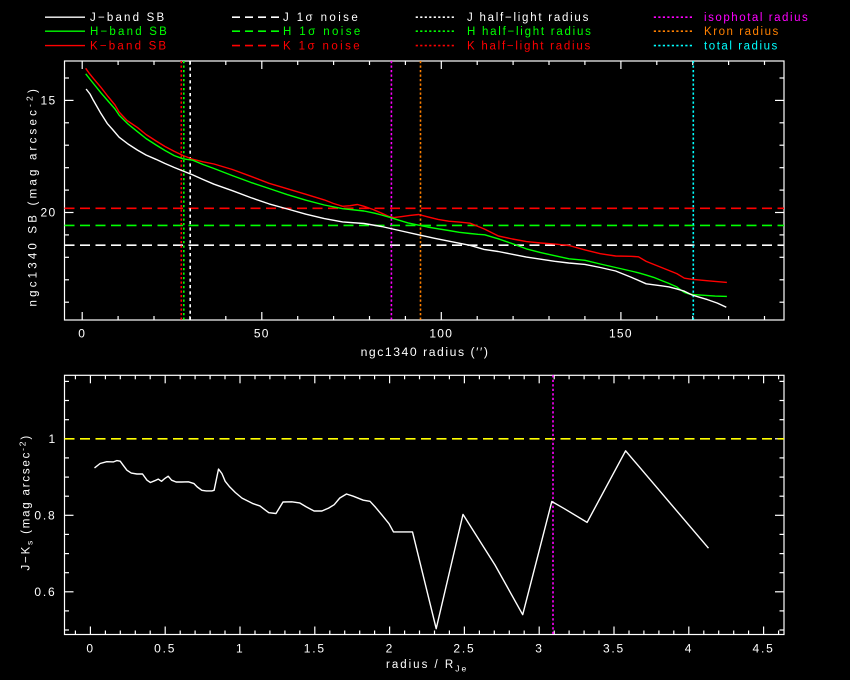 Image resolution: width=850 pixels, height=680 pixels. What do you see at coordinates (128, 18) in the screenshot?
I see `svg-text: J−band SB` at bounding box center [128, 18].